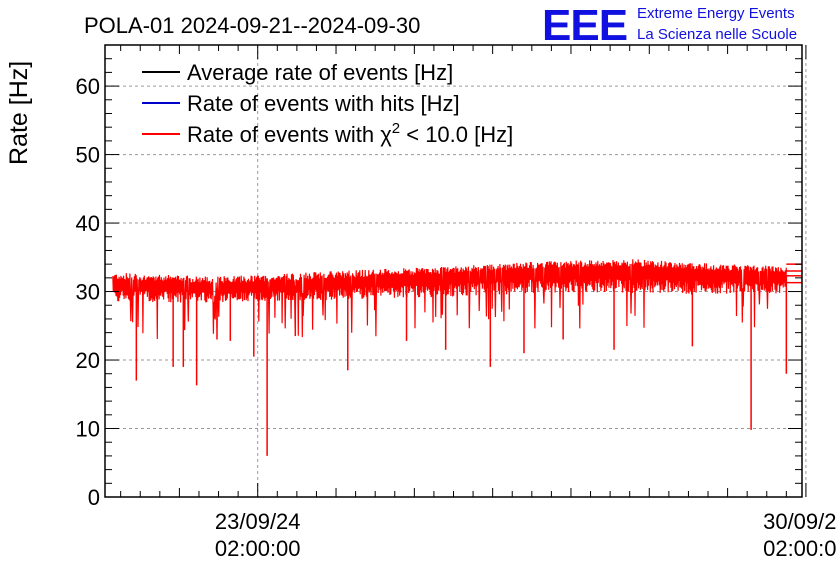  Describe the element at coordinates (716, 13) in the screenshot. I see `eee-logo-line1: Extreme Energy Events` at that location.